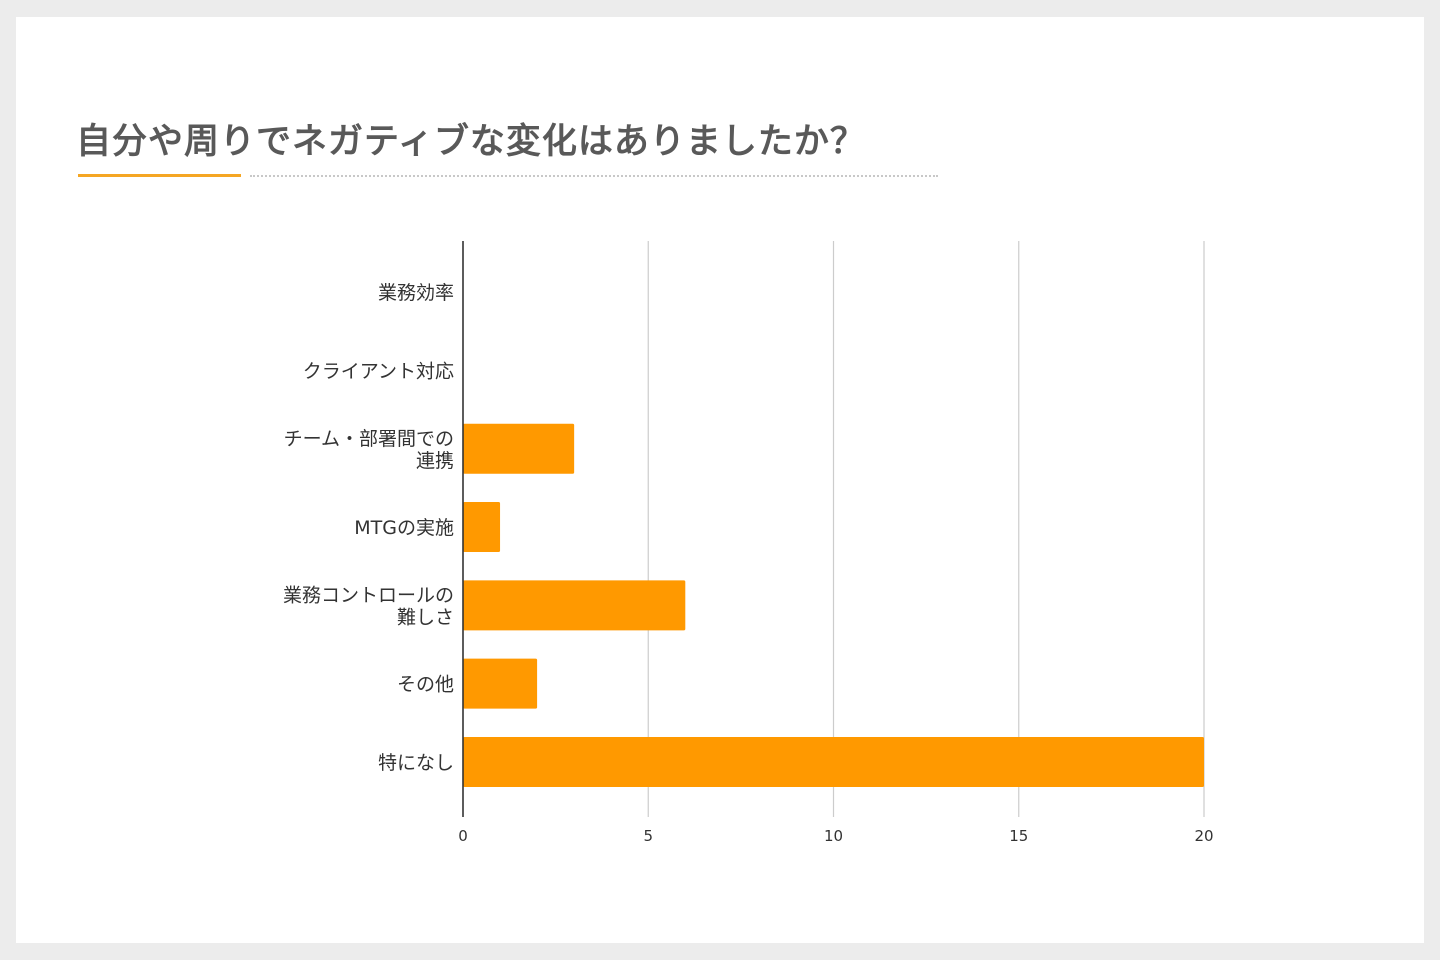  Describe the element at coordinates (648, 836) in the screenshot. I see `x-tick-label: 5` at that location.